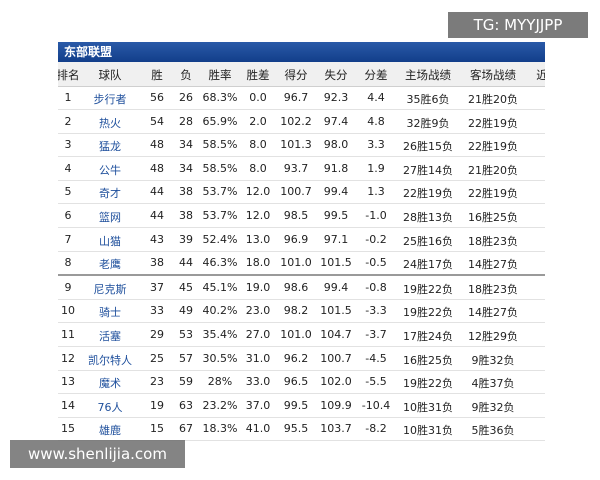 This screenshot has height=480, width=600. Describe the element at coordinates (336, 334) in the screenshot. I see `table-cell: 104.7` at that location.